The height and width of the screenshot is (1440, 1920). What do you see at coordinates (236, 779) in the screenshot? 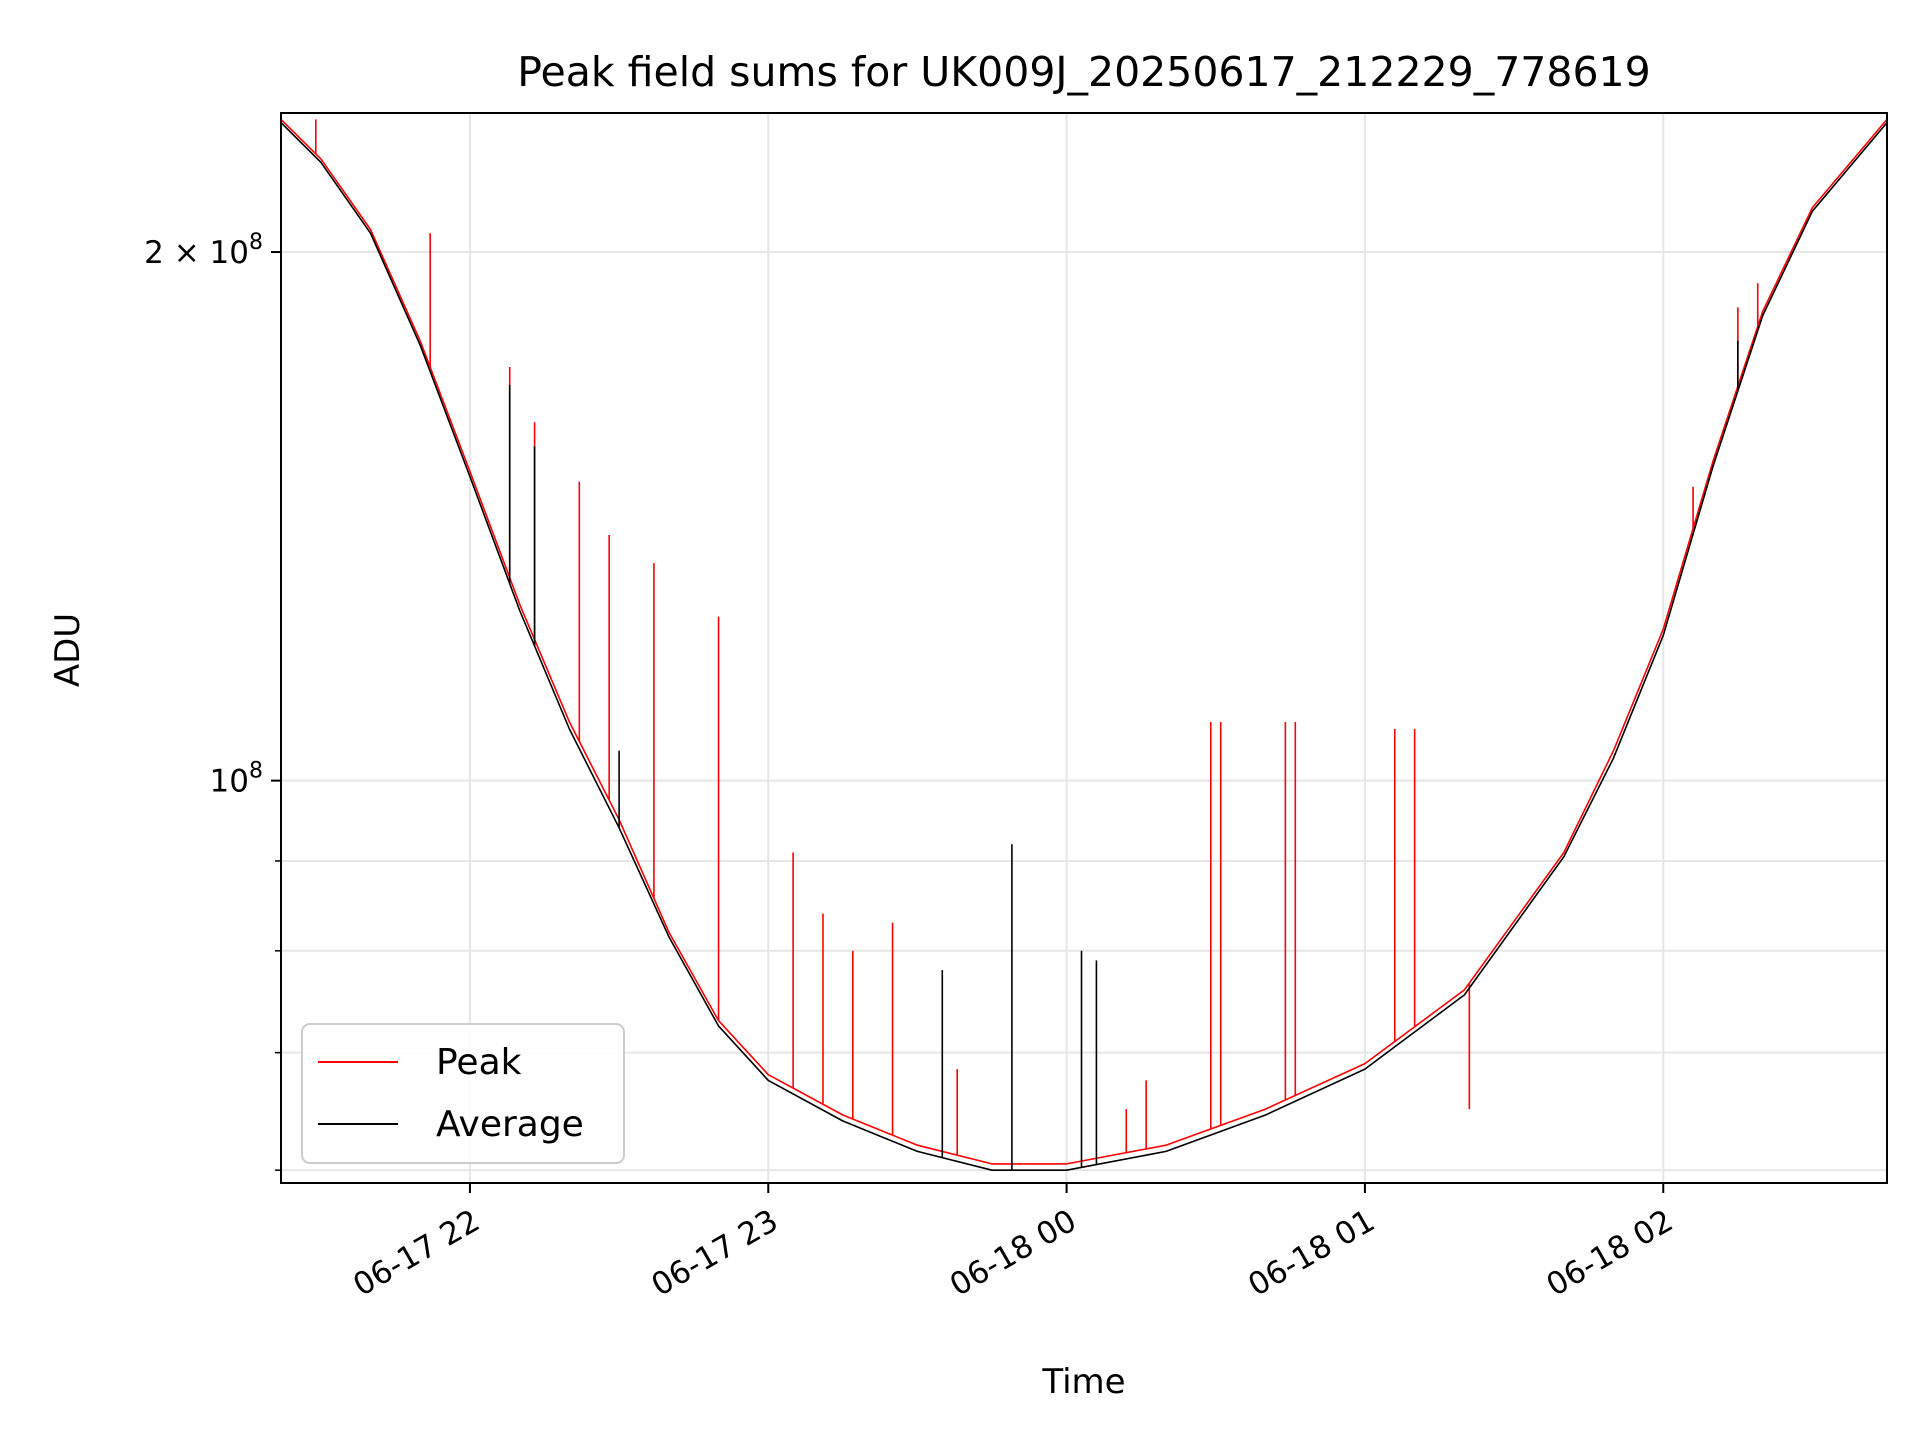
I see `y-tick-label: 108` at bounding box center [236, 779].